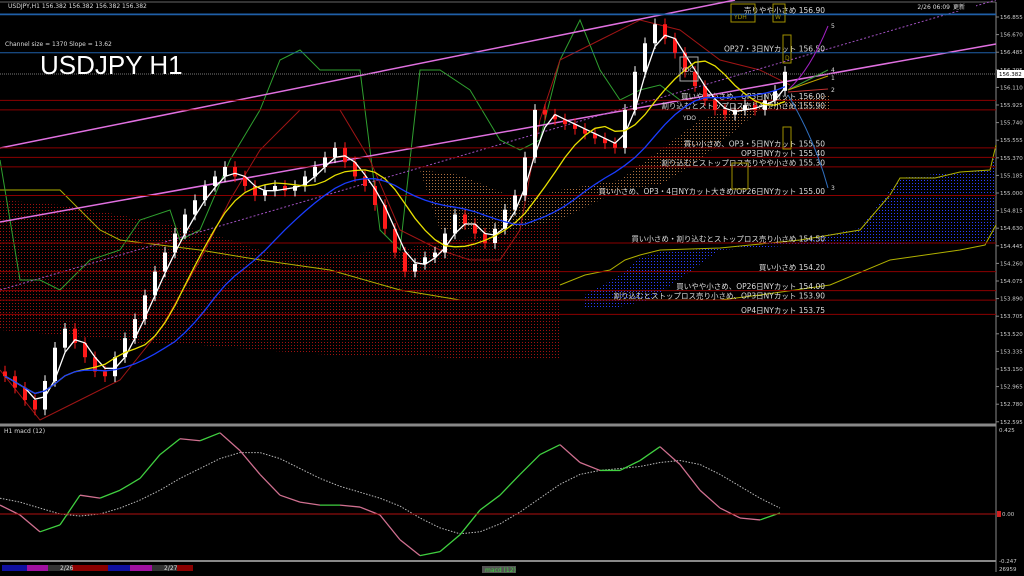 The image size is (1024, 576). What do you see at coordinates (783, 310) in the screenshot?
I see `level-label: OP4日NYカット 153.75` at bounding box center [783, 310].